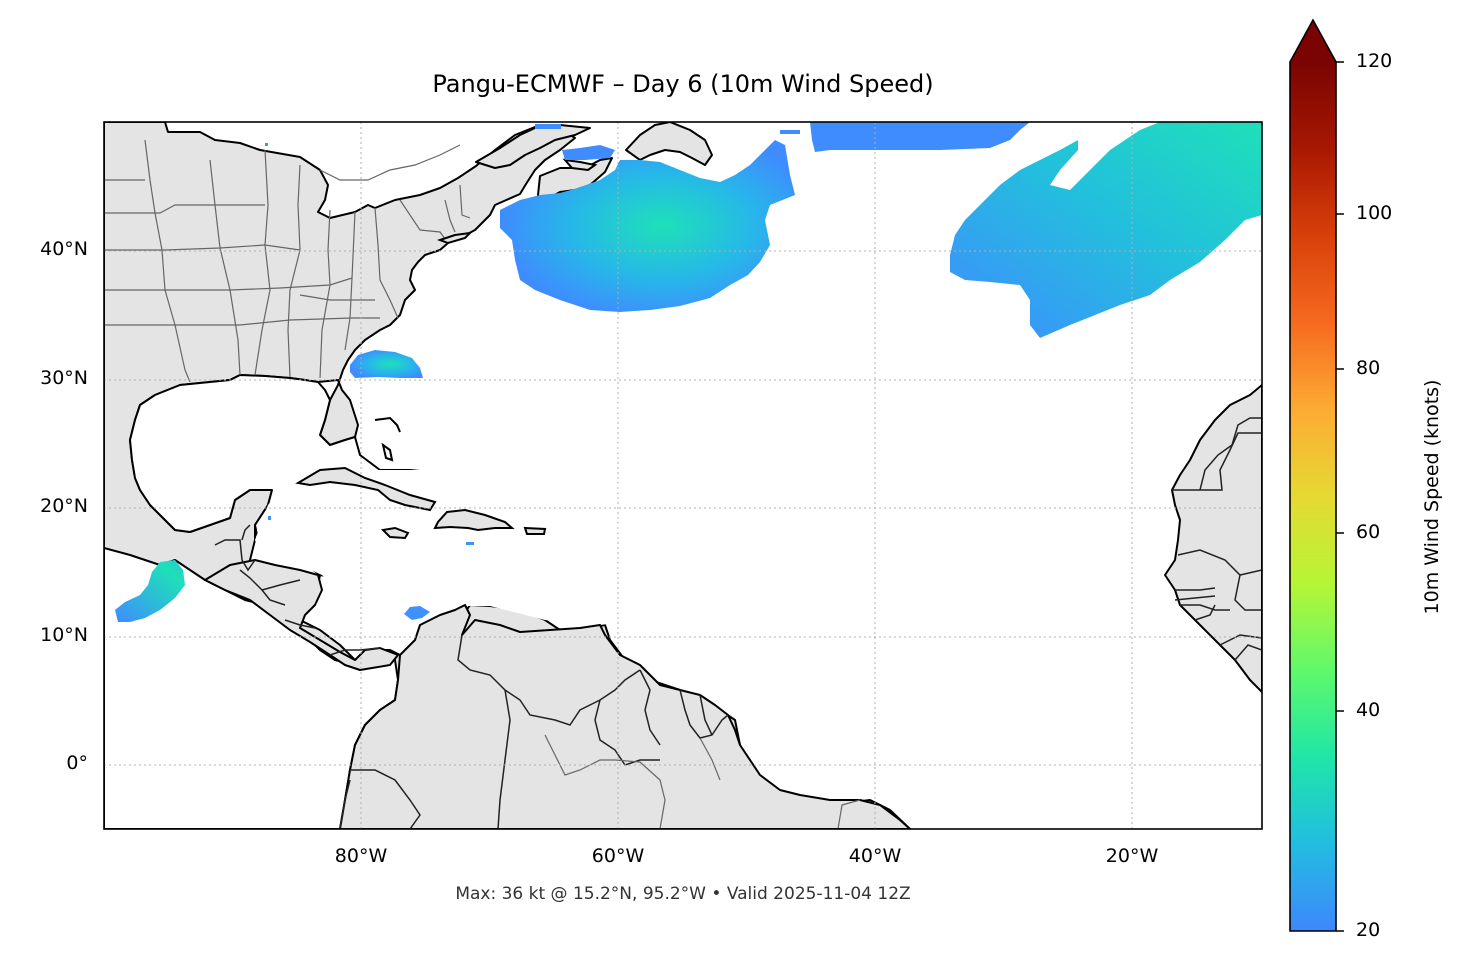 The height and width of the screenshot is (969, 1466). I want to click on wind-region-tehuantepec, so click(150, 591).